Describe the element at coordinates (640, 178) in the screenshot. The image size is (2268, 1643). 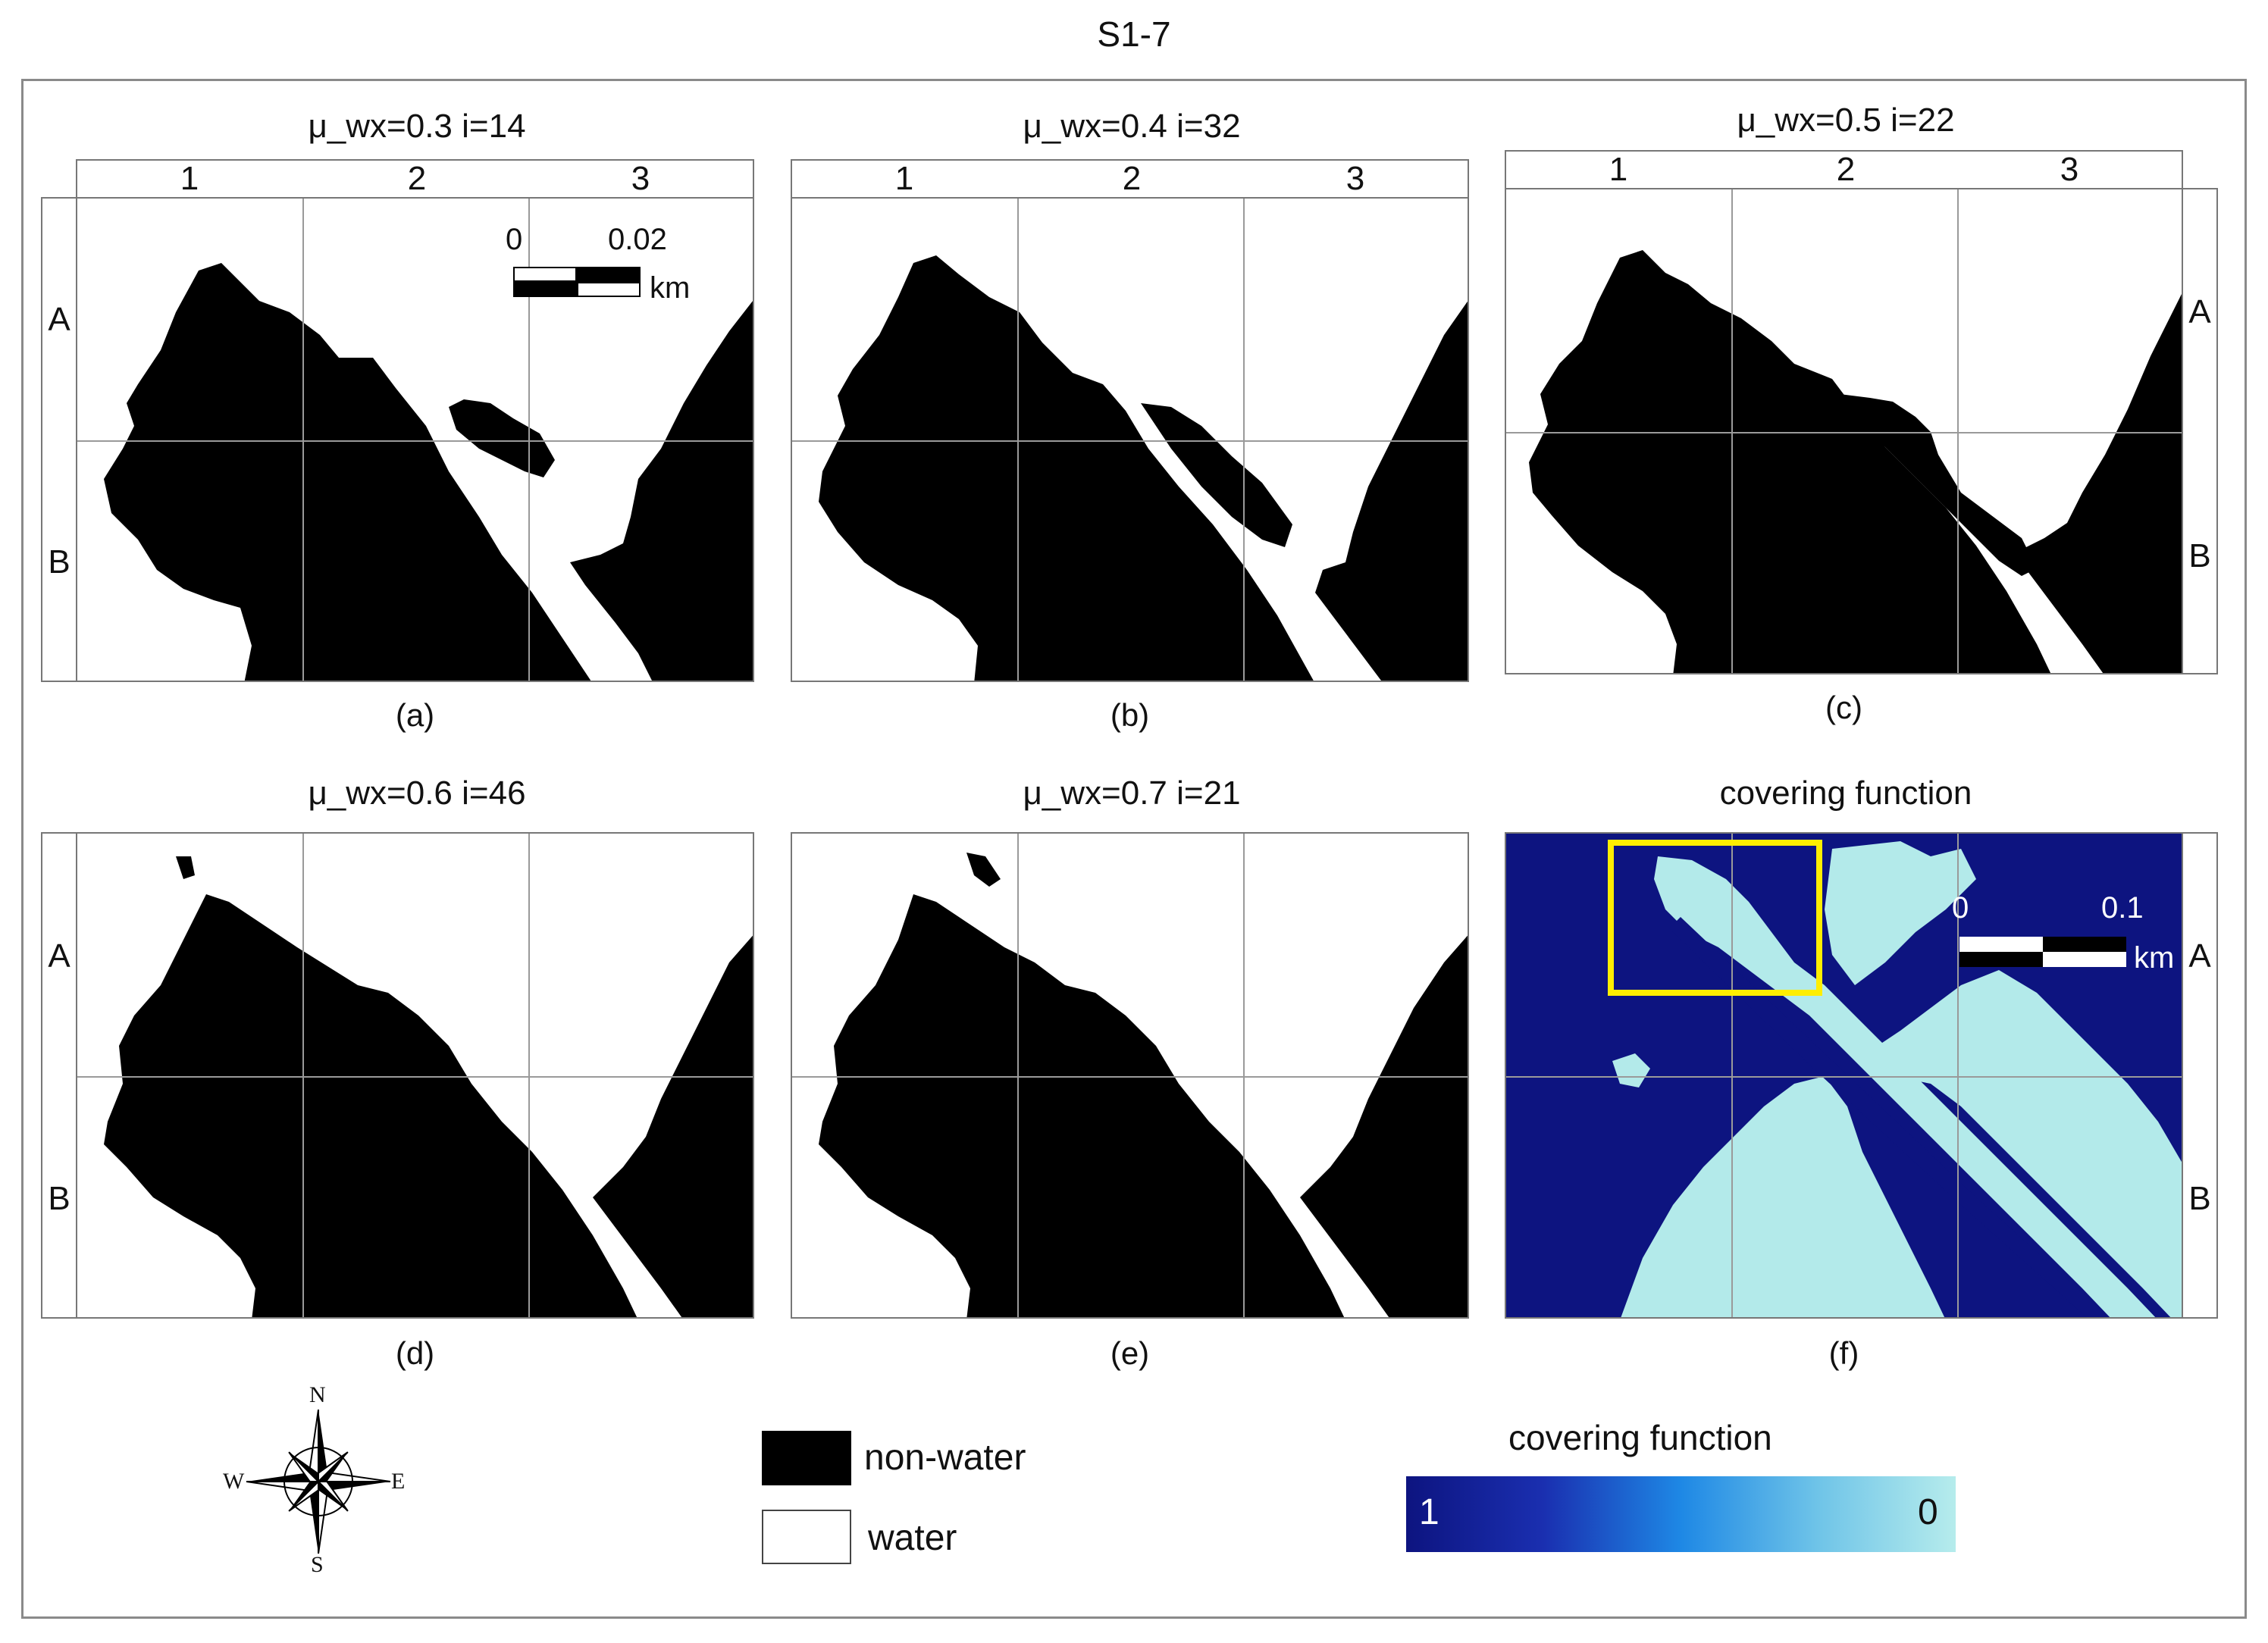
I see `panel-a-col-3: 3` at that location.